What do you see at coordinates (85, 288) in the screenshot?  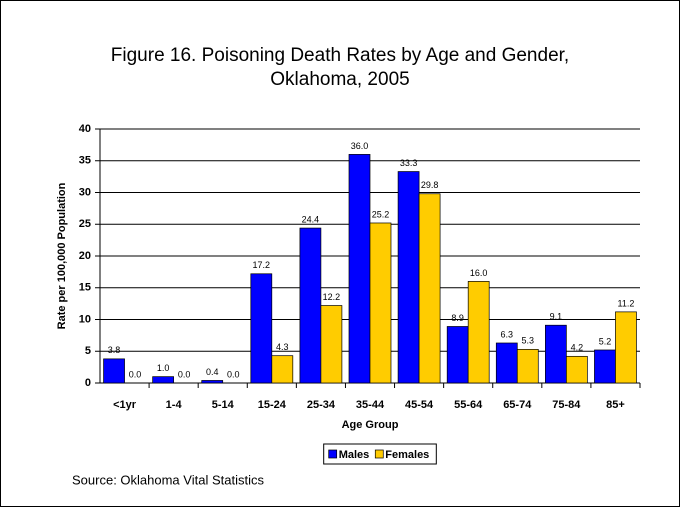 I see `y-tick-label: 15` at bounding box center [85, 288].